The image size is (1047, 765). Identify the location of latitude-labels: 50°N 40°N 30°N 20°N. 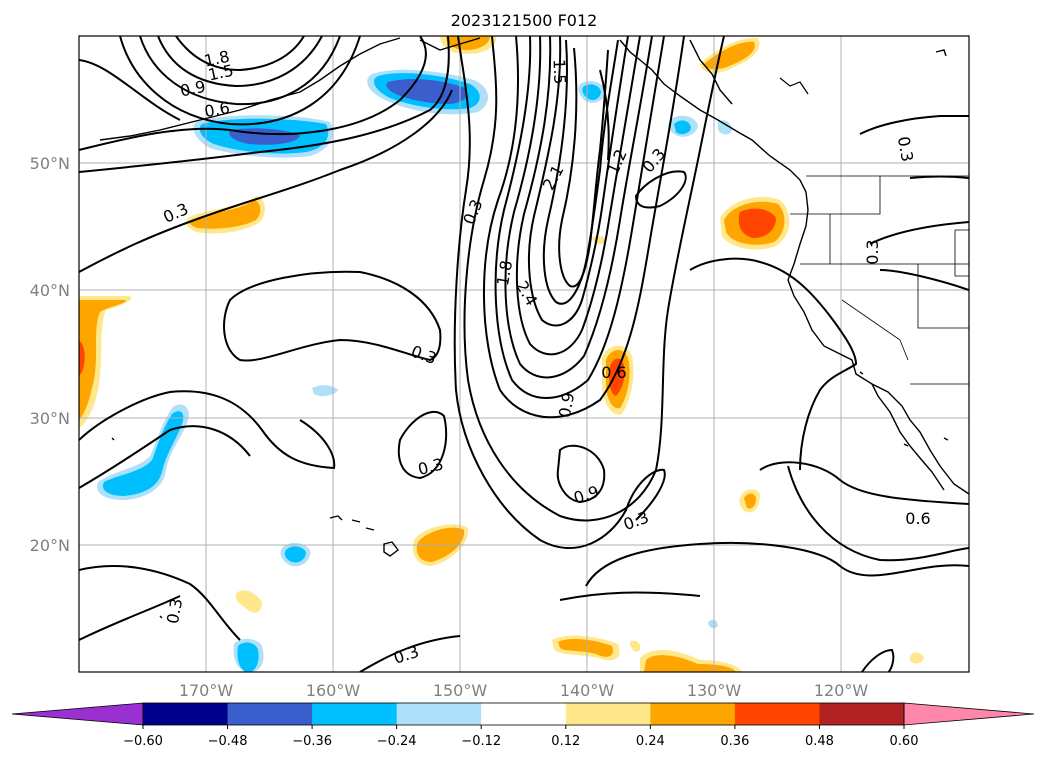
(50, 354).